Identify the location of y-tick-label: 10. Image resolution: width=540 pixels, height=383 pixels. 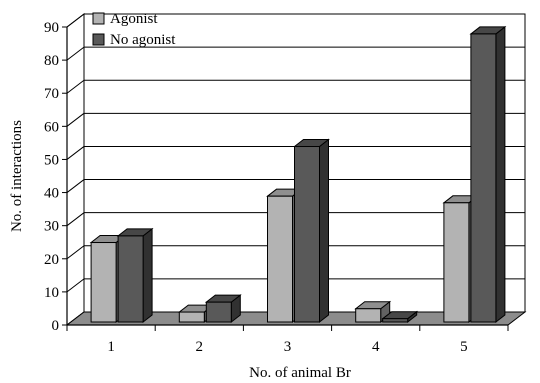
(51, 293).